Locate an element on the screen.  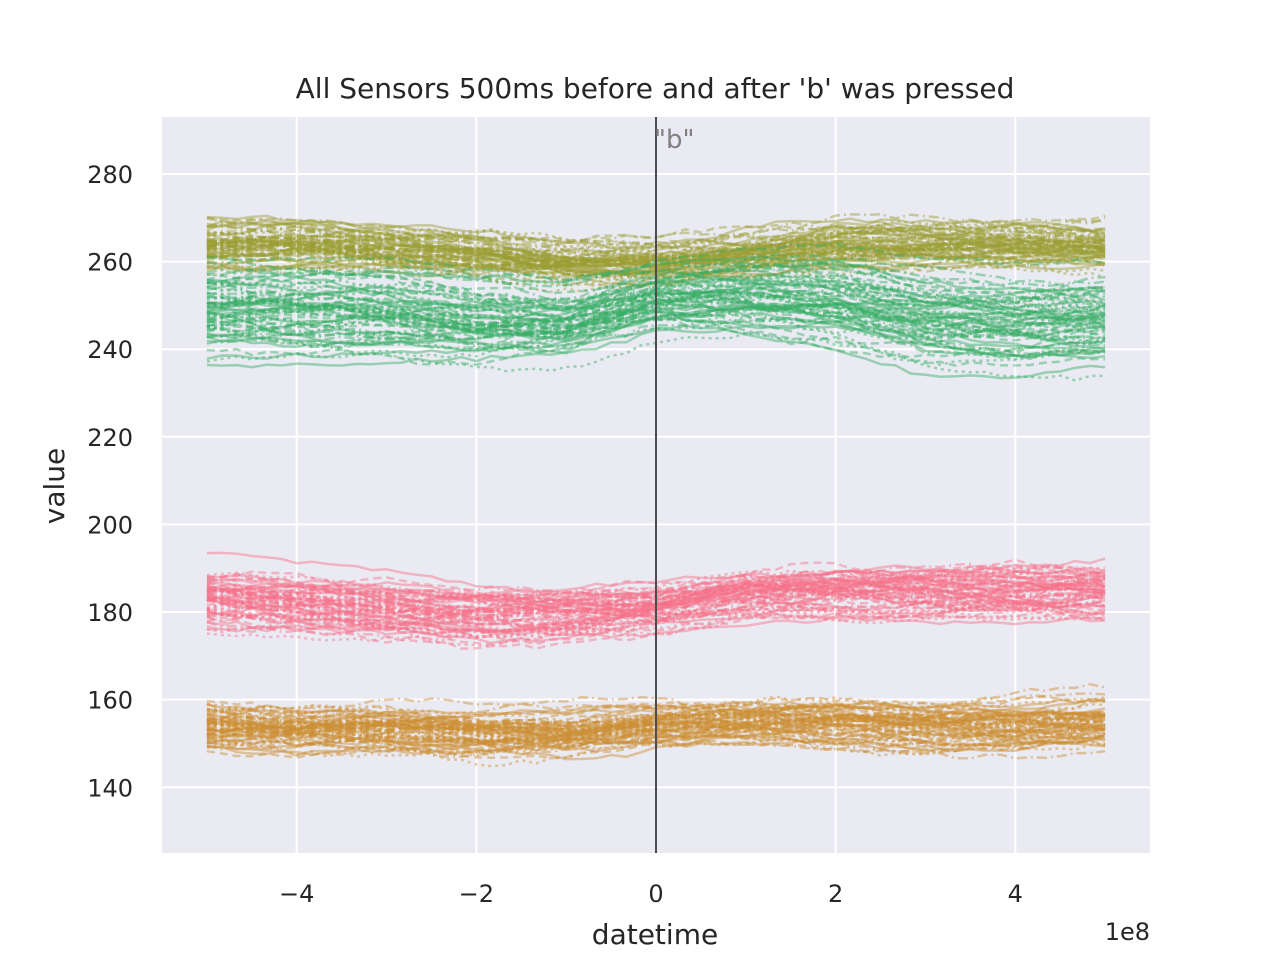
y-tick-label: 180 is located at coordinates (110, 613).